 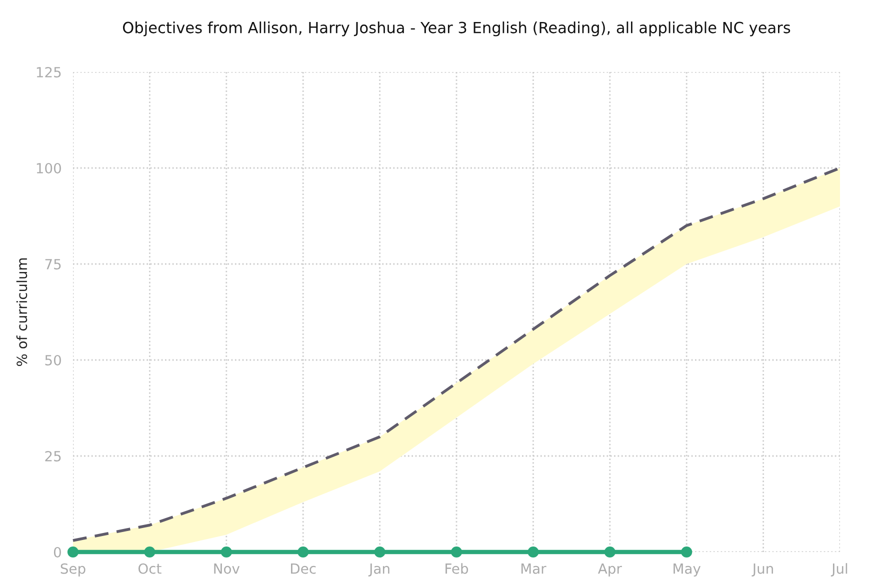 I want to click on x-tick-label: Jun, so click(x=762, y=570).